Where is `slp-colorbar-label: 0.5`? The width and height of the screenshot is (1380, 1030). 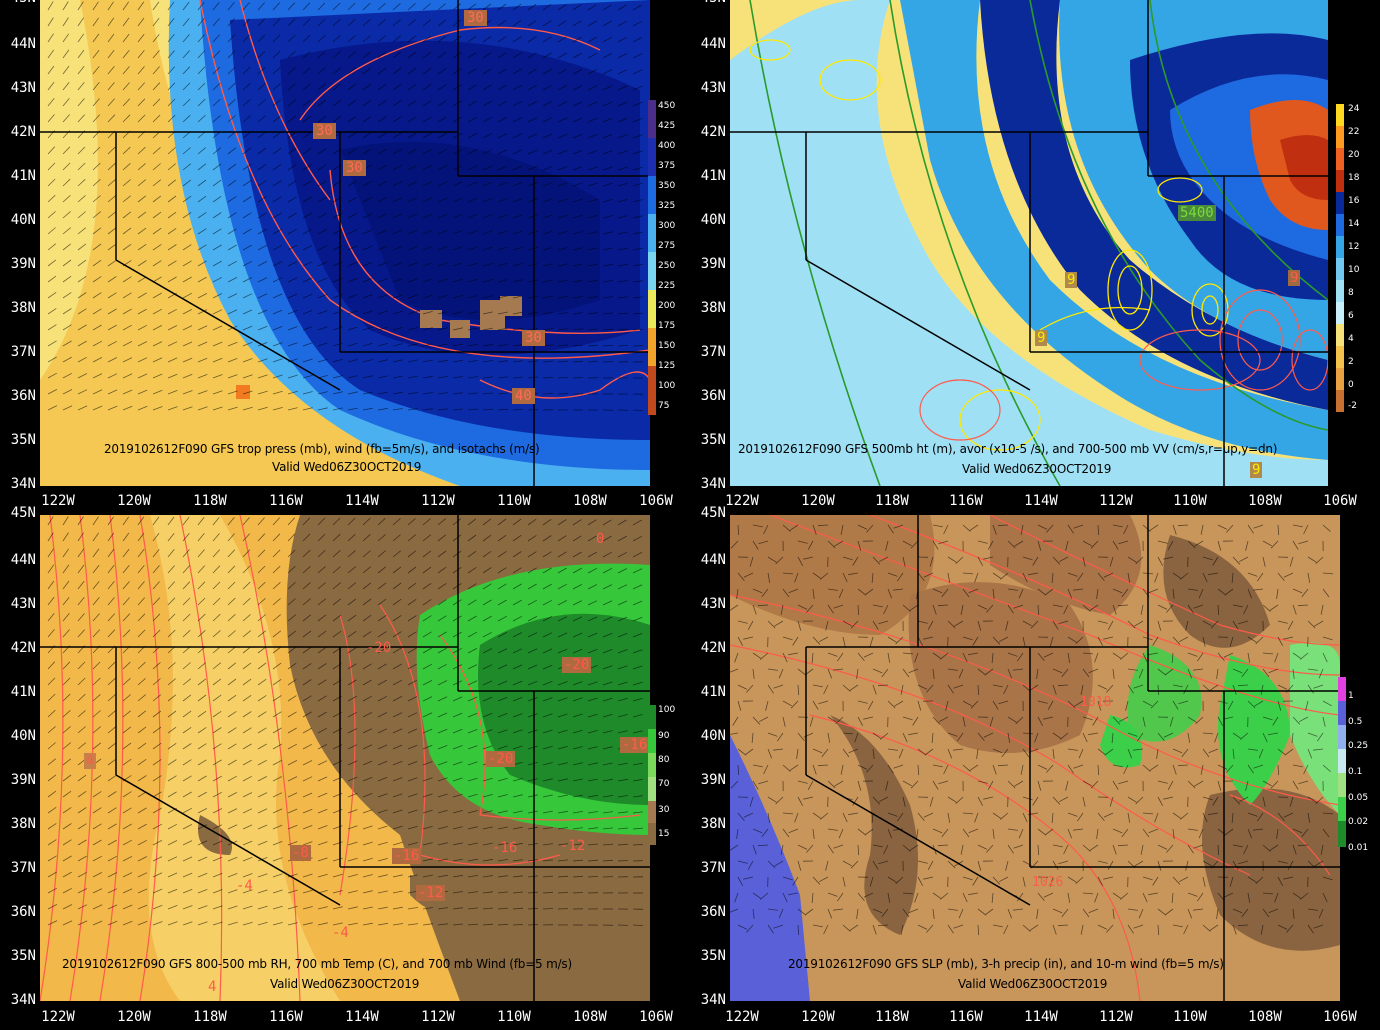 slp-colorbar-label: 0.5 is located at coordinates (1355, 722).